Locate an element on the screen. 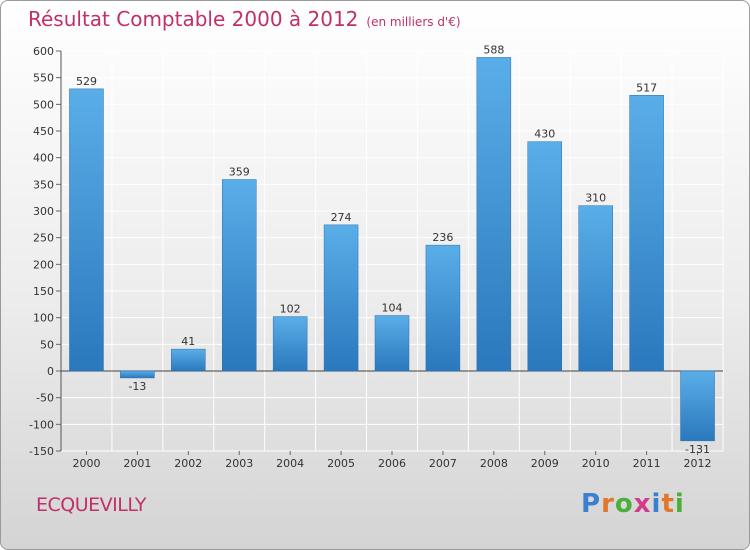  proxiti-logo: Proxiti is located at coordinates (633, 504).